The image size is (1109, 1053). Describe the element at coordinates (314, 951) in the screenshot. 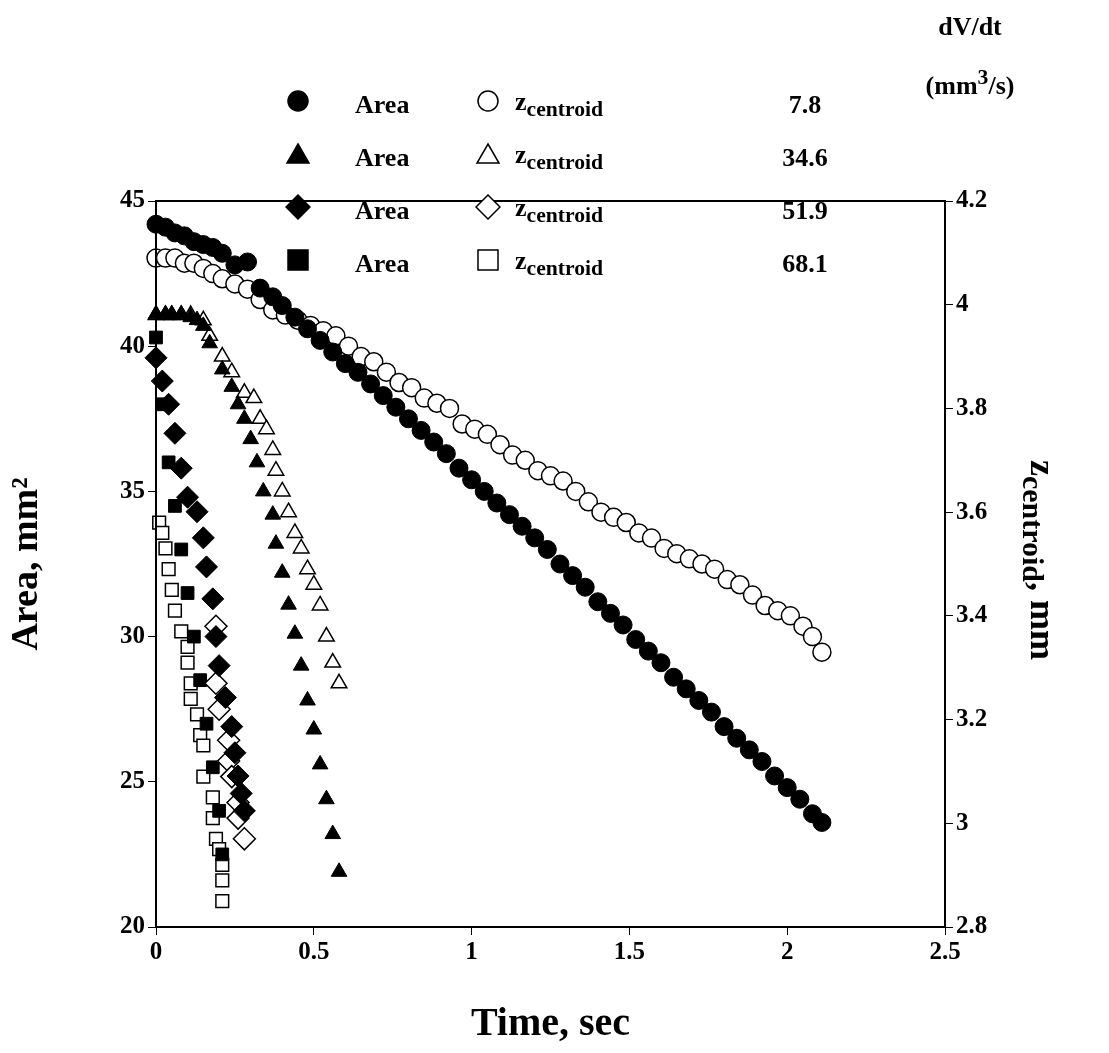

I see `x-tick-label: 0.5` at that location.